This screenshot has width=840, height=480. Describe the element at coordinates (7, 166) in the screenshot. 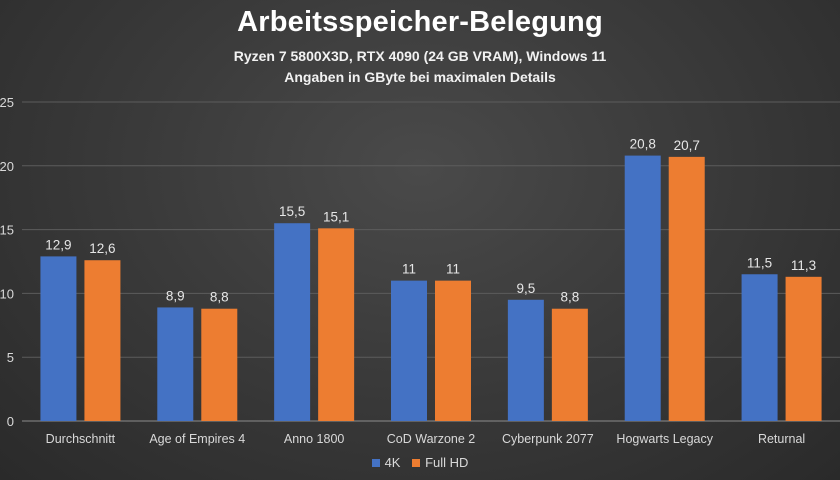

I see `y-tick-label: 20` at that location.